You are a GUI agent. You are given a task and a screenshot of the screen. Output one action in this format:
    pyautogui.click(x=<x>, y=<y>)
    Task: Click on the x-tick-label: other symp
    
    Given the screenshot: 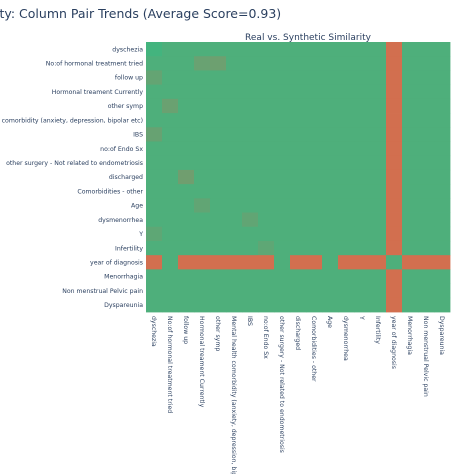 What is the action you would take?
    pyautogui.click(x=217, y=333)
    